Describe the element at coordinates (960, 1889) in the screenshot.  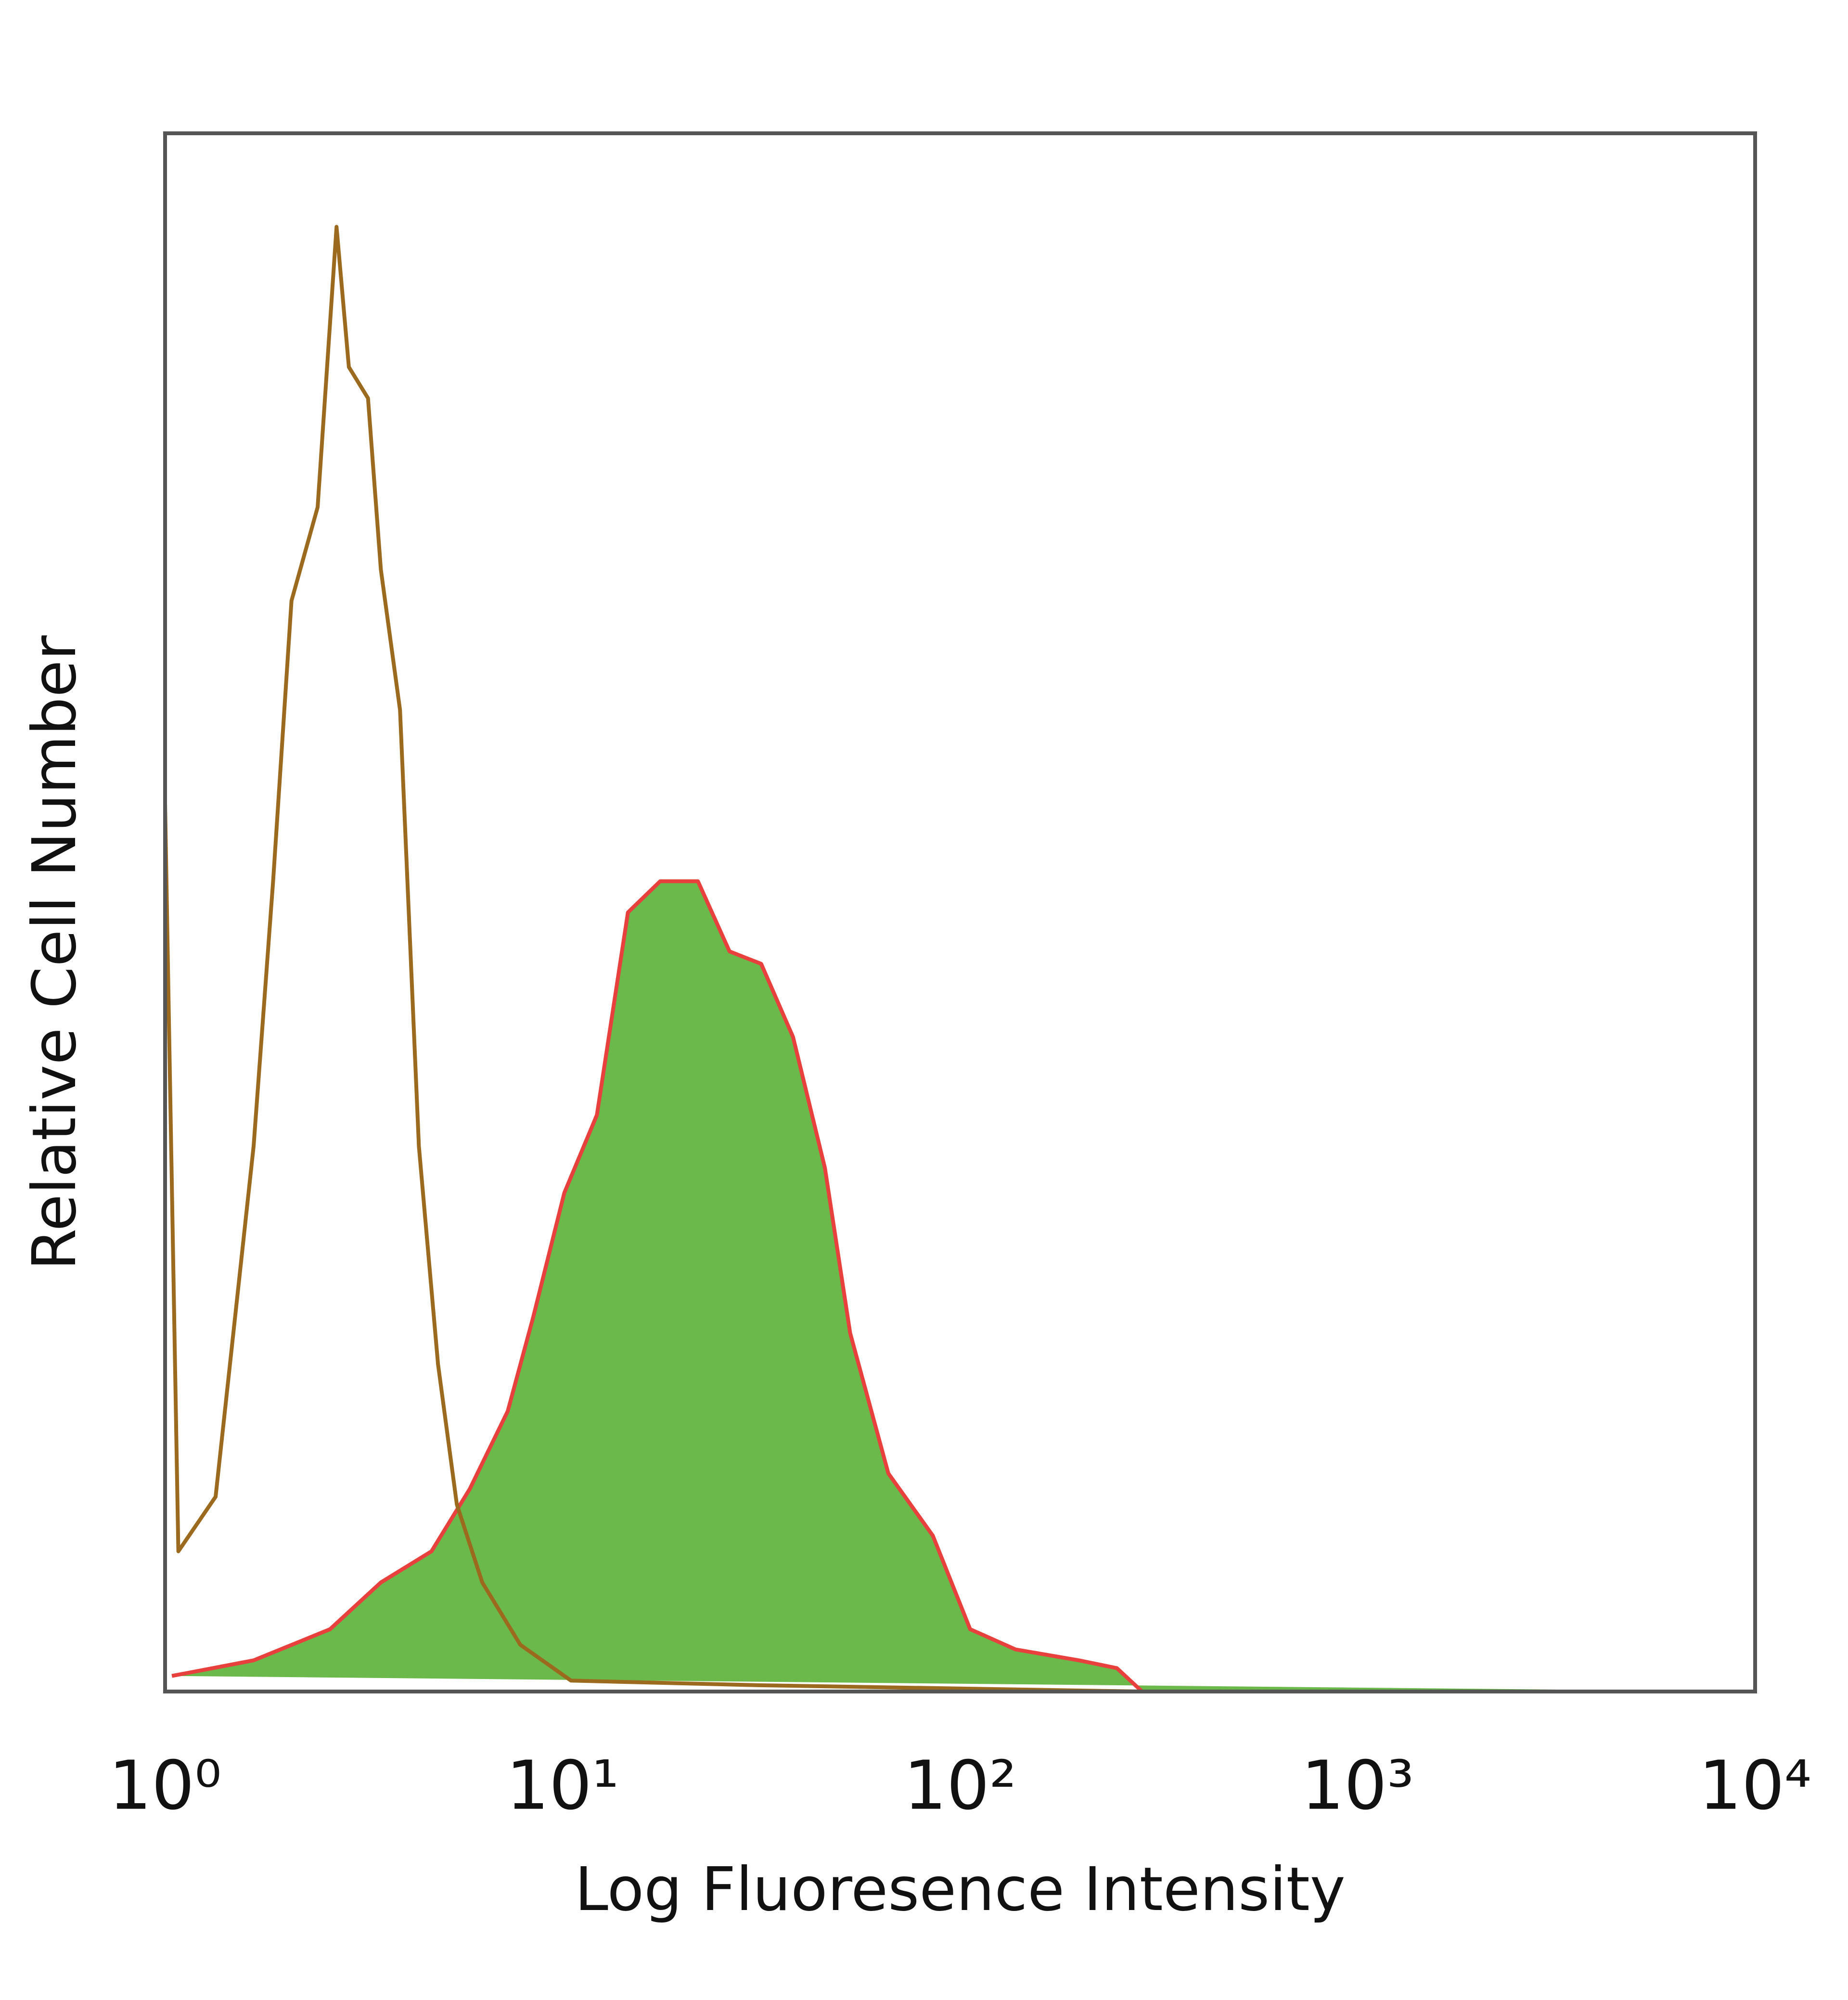
I see `x-axis-label: Log Fluoresence Intensity` at that location.